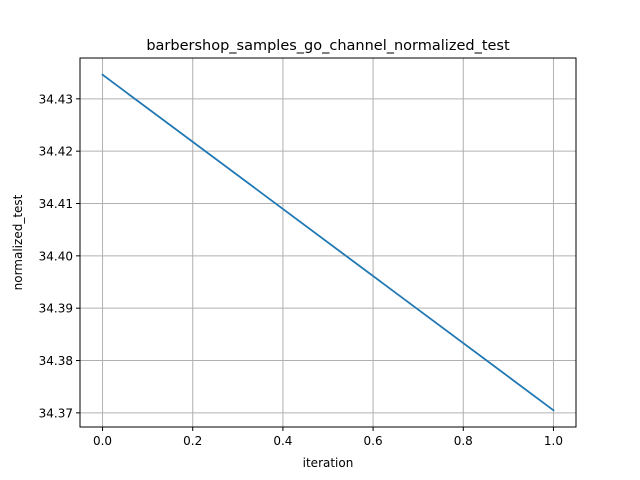 This screenshot has width=640, height=480. What do you see at coordinates (373, 441) in the screenshot?
I see `x-tick-label: 0.6` at bounding box center [373, 441].